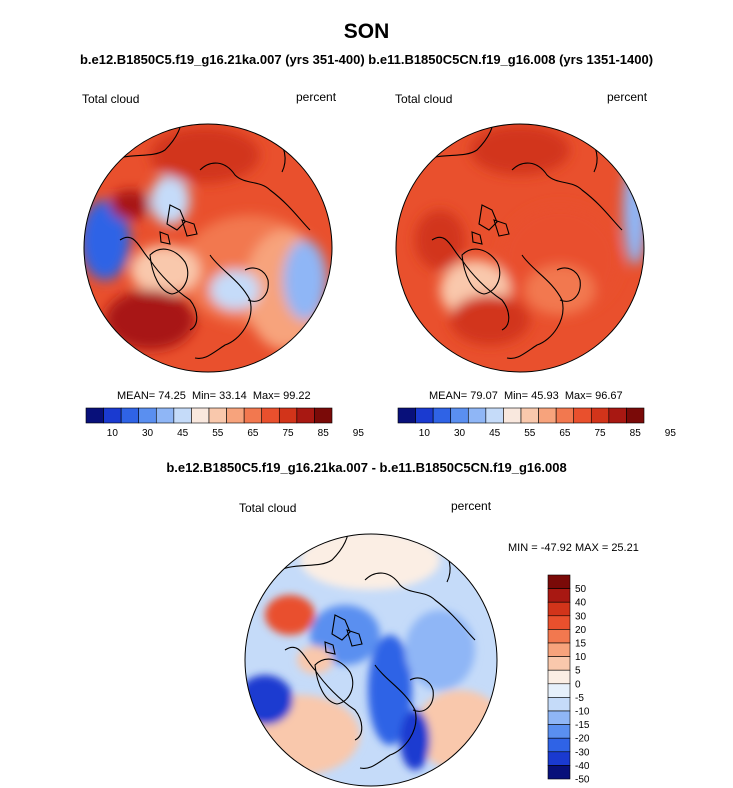 This screenshot has height=788, width=733. I want to click on panel3-coast-eurasia-north, so click(420, 606).